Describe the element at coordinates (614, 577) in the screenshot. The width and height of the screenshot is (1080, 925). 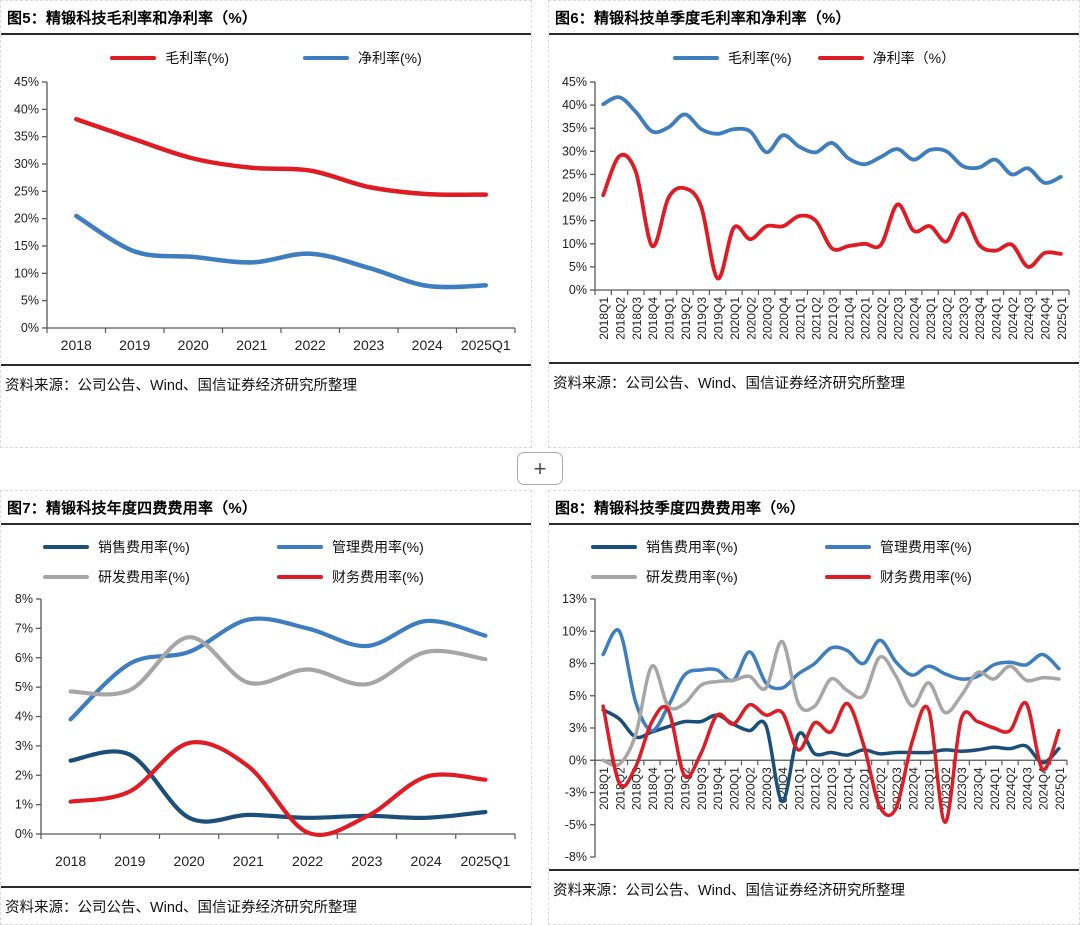
I see `legend-swatch-gray` at that location.